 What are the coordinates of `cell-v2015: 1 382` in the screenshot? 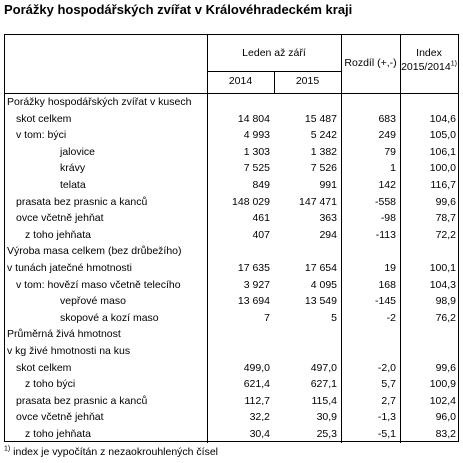 It's located at (323, 151).